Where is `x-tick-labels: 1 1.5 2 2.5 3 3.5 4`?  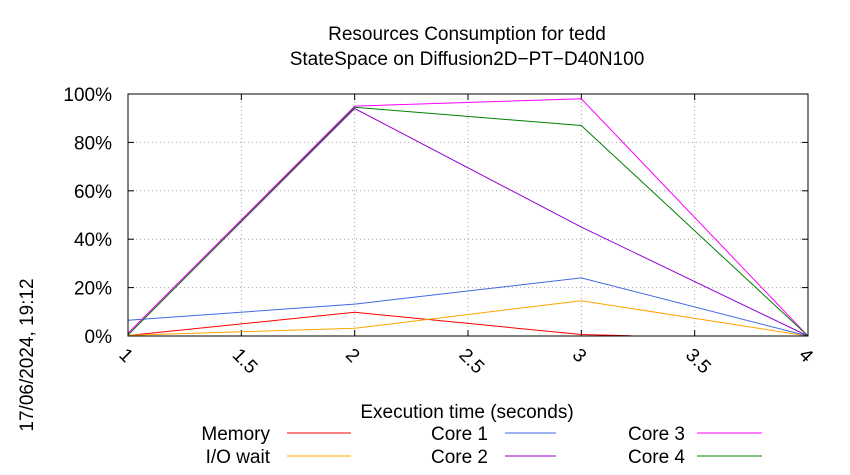
x-tick-labels: 1 1.5 2 2.5 3 3.5 4 is located at coordinates (465, 362).